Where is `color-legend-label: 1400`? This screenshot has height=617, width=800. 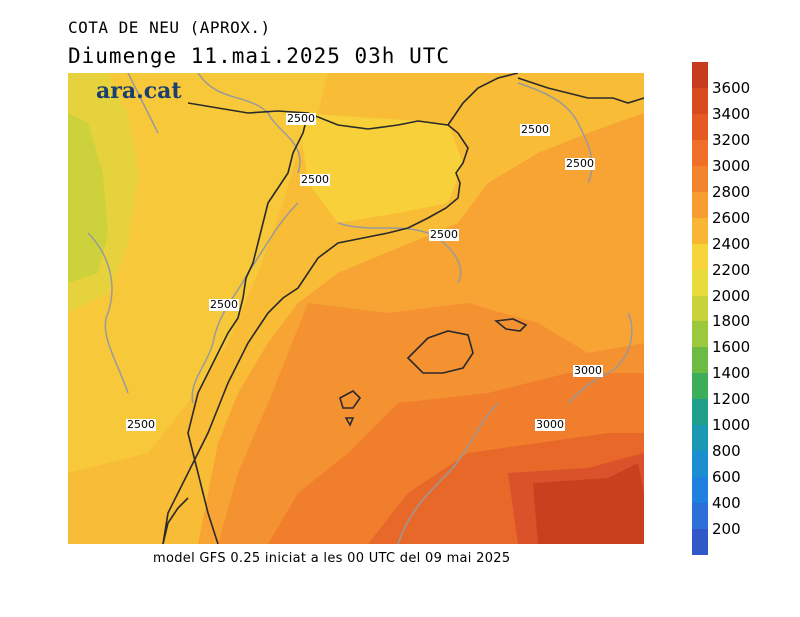 color-legend-label: 1400 is located at coordinates (731, 373).